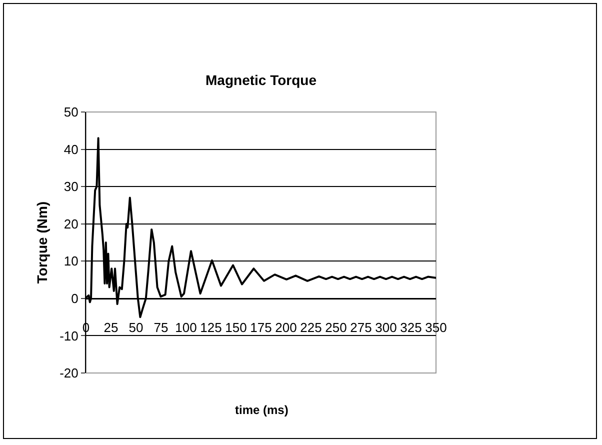 The width and height of the screenshot is (602, 445). Describe the element at coordinates (69, 336) in the screenshot. I see `y-tick-label: -10` at that location.